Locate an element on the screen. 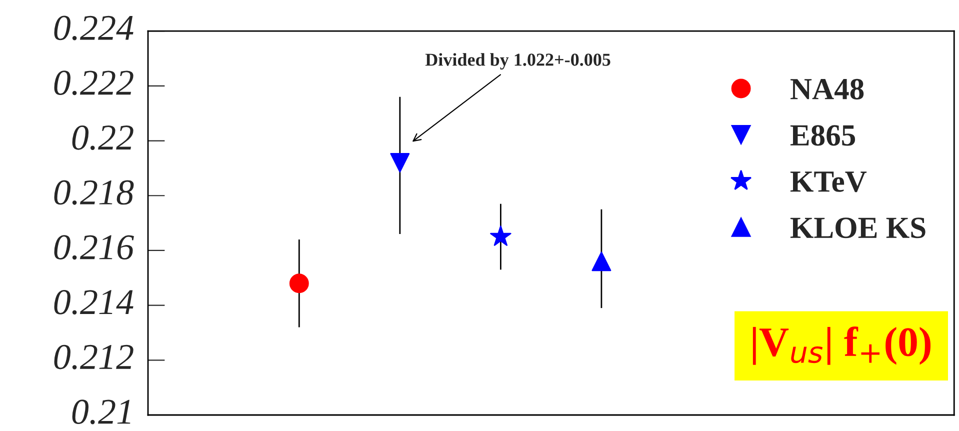 This screenshot has height=431, width=959. text: |V$_{us}$| f$_{+}$(0) is located at coordinates (841, 345).